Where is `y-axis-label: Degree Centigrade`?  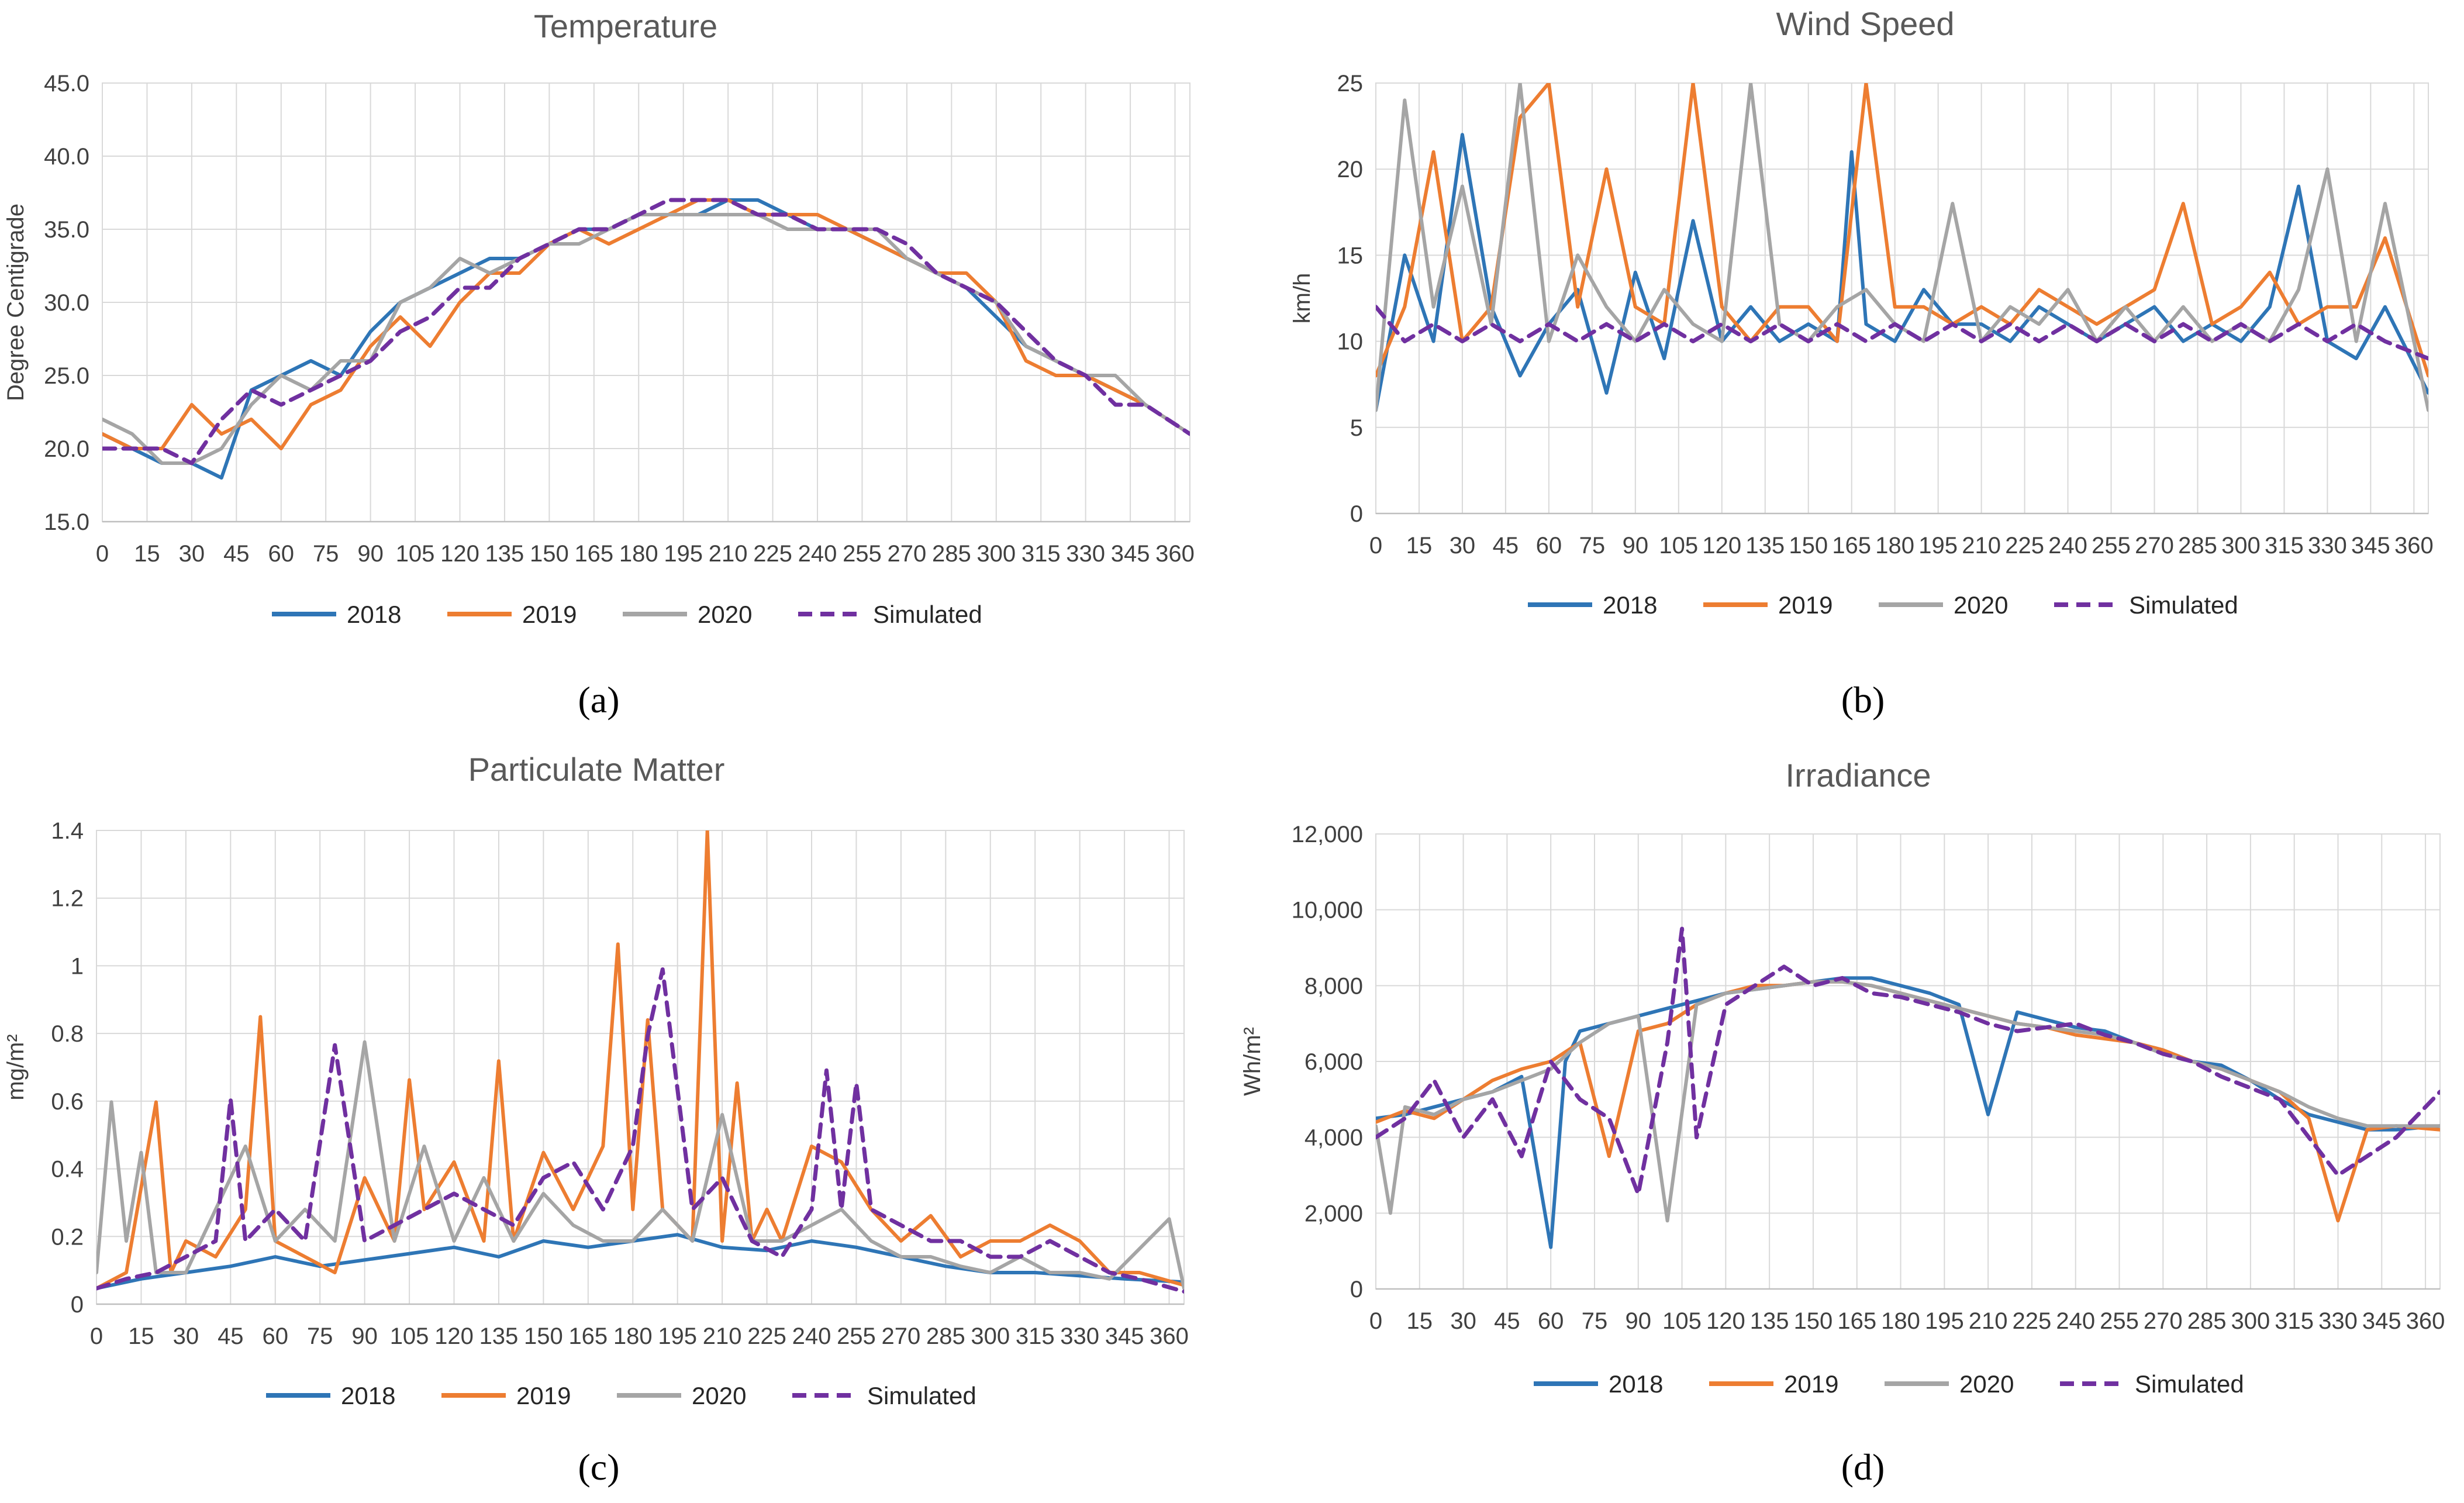
y-axis-label: Degree Centigrade is located at coordinates (16, 303).